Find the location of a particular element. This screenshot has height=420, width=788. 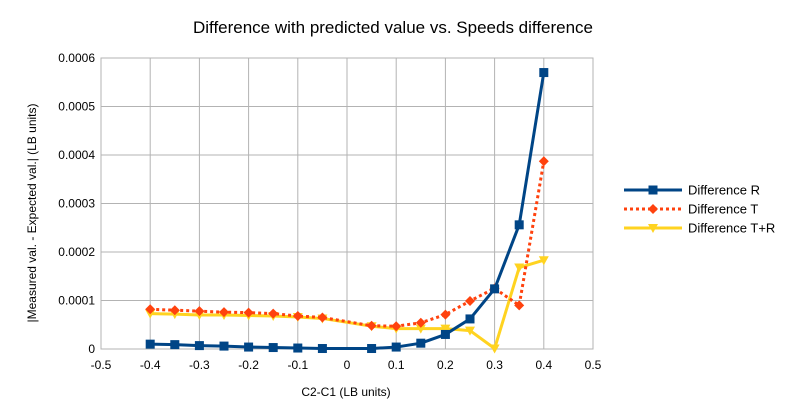

y-tick-label: 0.0006 is located at coordinates (76, 58).